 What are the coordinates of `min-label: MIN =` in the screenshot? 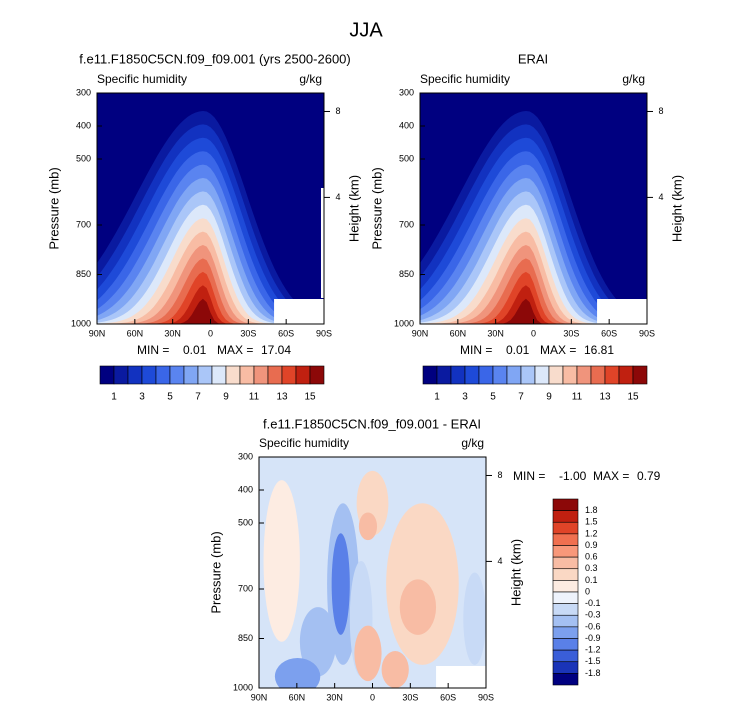 It's located at (529, 476).